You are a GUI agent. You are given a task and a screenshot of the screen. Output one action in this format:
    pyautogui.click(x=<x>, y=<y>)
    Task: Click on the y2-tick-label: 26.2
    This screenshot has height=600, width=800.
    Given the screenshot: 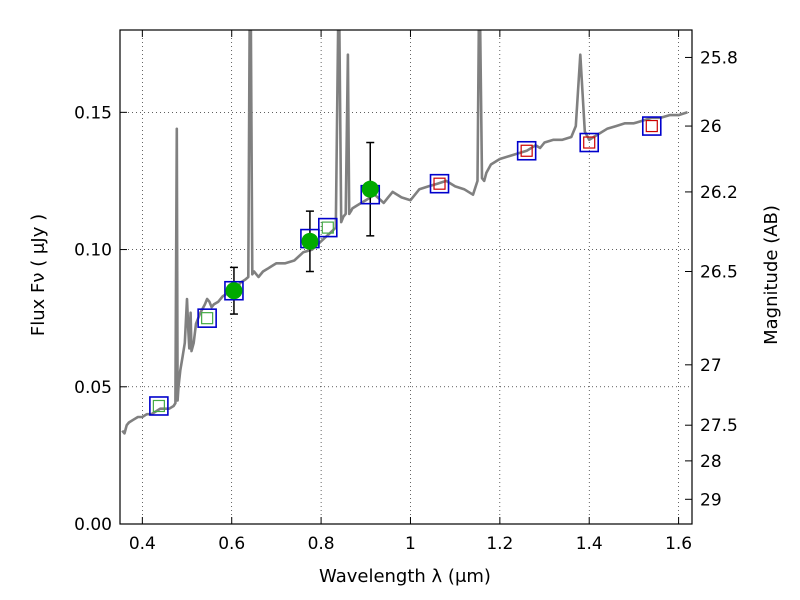 What is the action you would take?
    pyautogui.click(x=719, y=193)
    